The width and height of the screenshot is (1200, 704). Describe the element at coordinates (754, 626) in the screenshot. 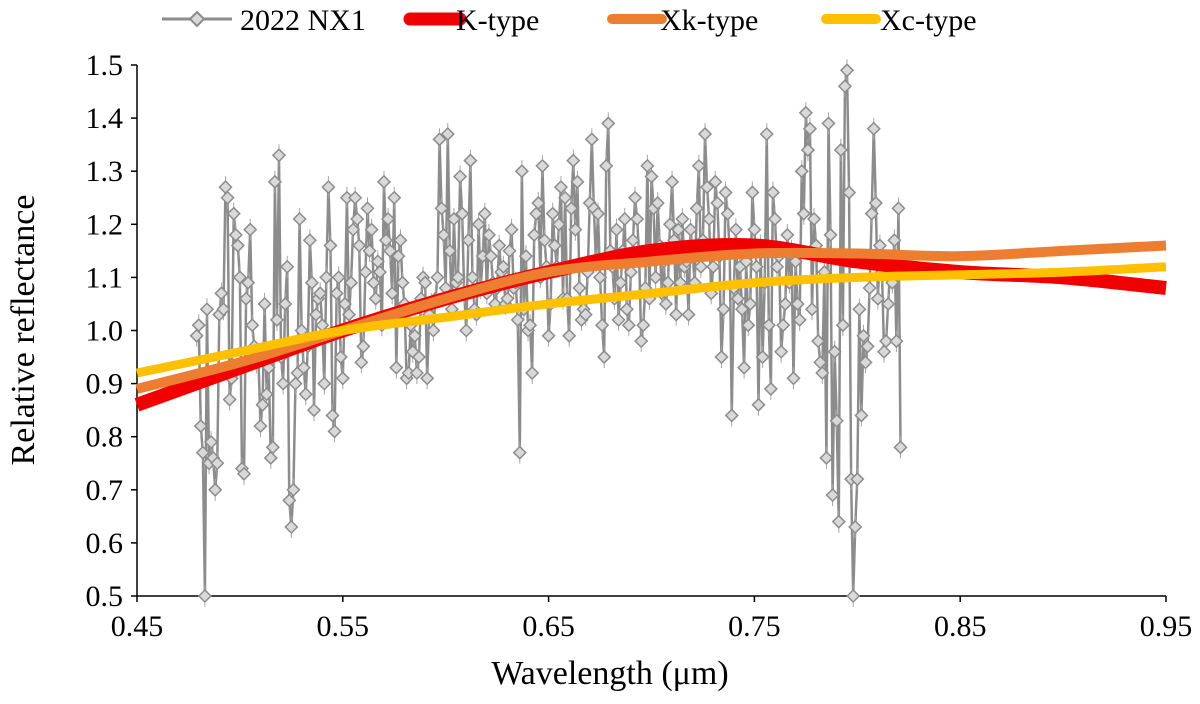

I see `x-tick-label: 0.75` at that location.